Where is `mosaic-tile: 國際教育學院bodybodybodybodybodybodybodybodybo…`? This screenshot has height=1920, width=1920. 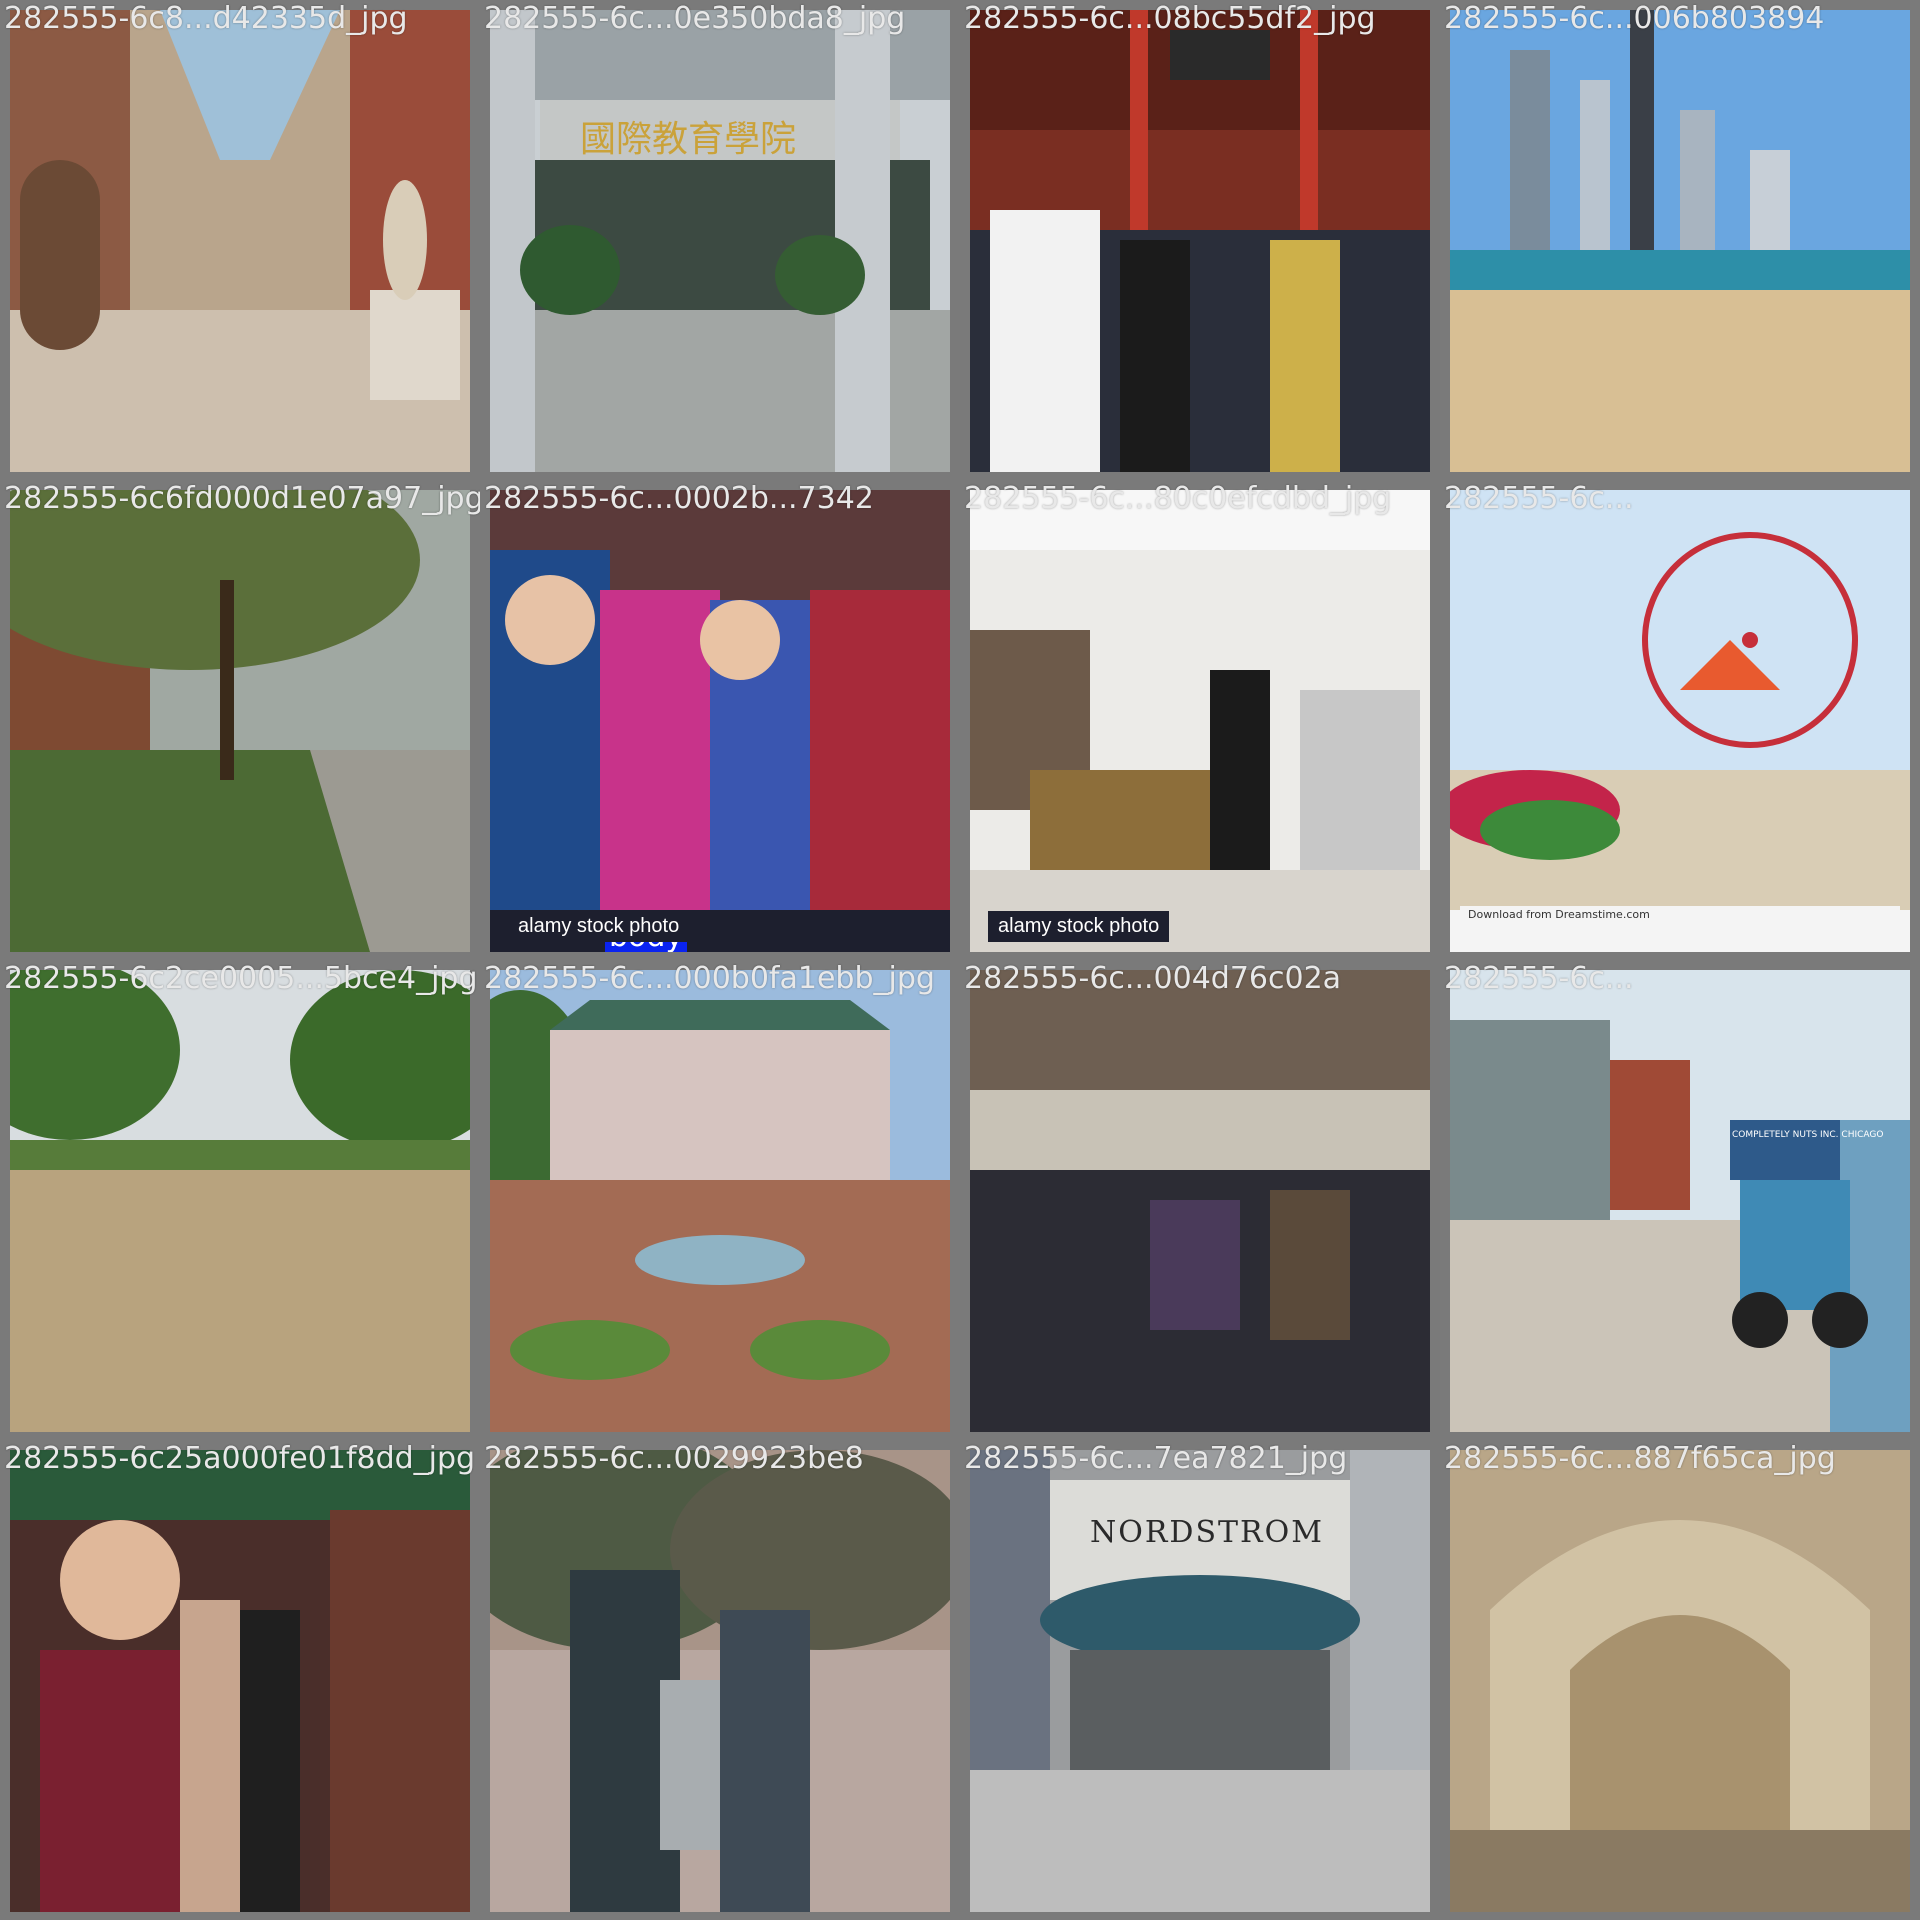 mosaic-tile: 國際教育學院bodybodybodybodybodybodybodybodybo… is located at coordinates (720, 240).